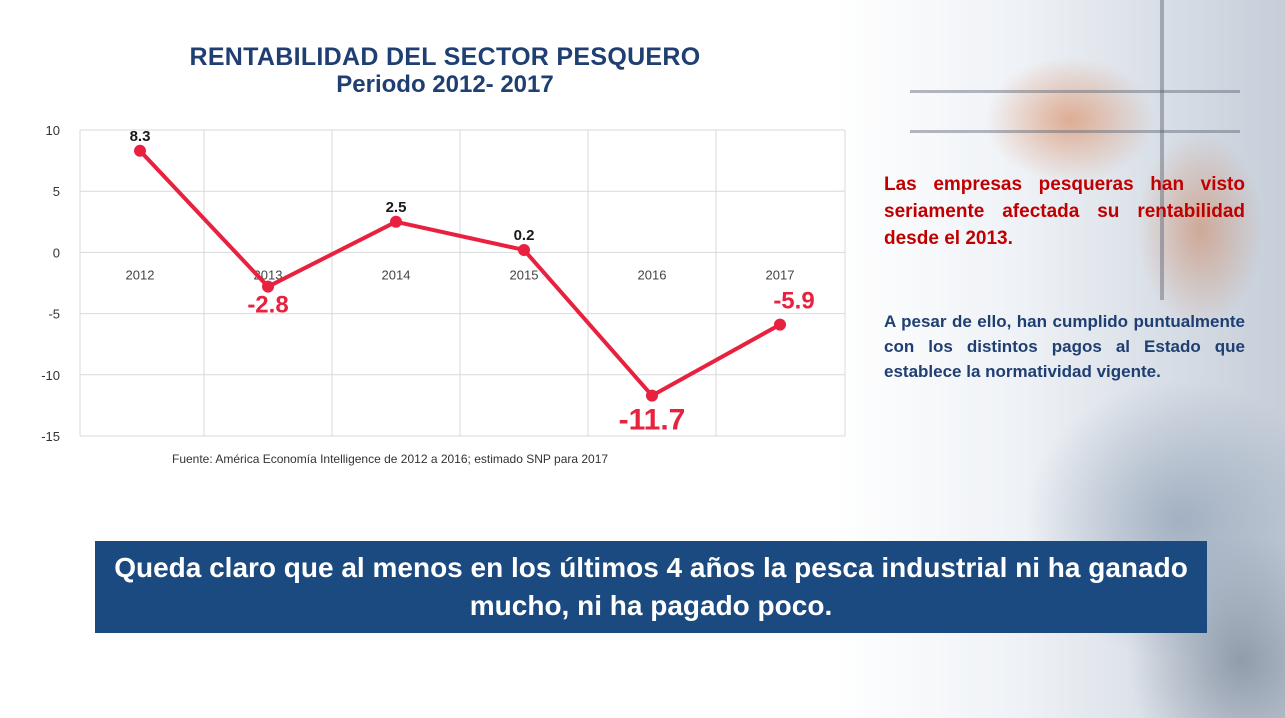  I want to click on data-label: -2.8, so click(267, 305).